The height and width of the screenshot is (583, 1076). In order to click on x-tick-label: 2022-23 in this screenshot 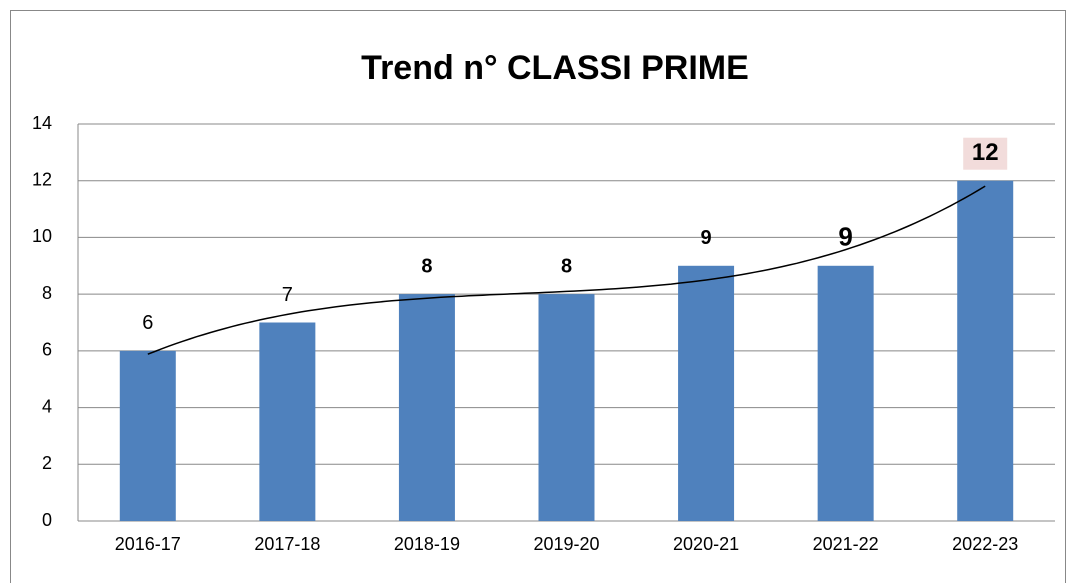, I will do `click(985, 544)`.